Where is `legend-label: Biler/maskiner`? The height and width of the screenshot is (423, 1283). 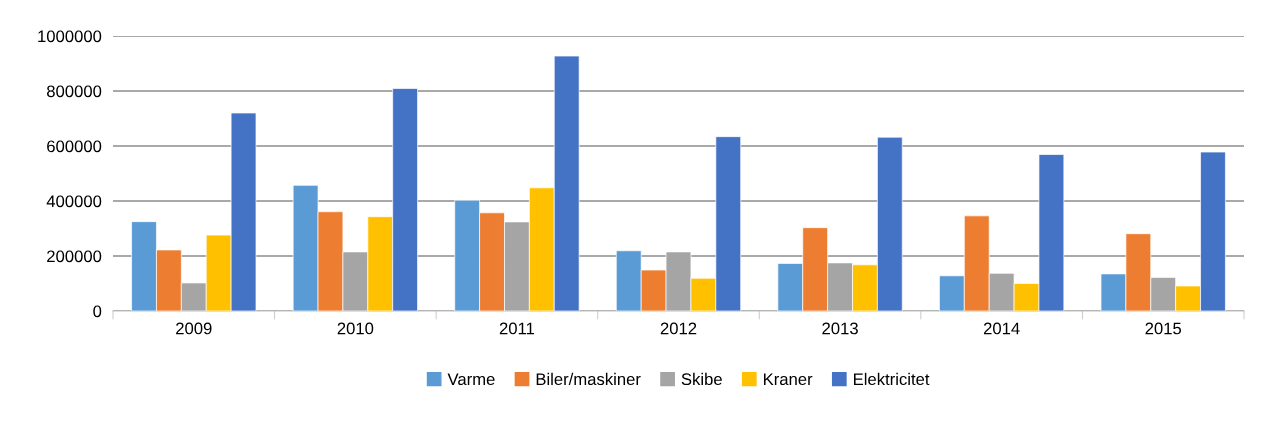 legend-label: Biler/maskiner is located at coordinates (588, 379).